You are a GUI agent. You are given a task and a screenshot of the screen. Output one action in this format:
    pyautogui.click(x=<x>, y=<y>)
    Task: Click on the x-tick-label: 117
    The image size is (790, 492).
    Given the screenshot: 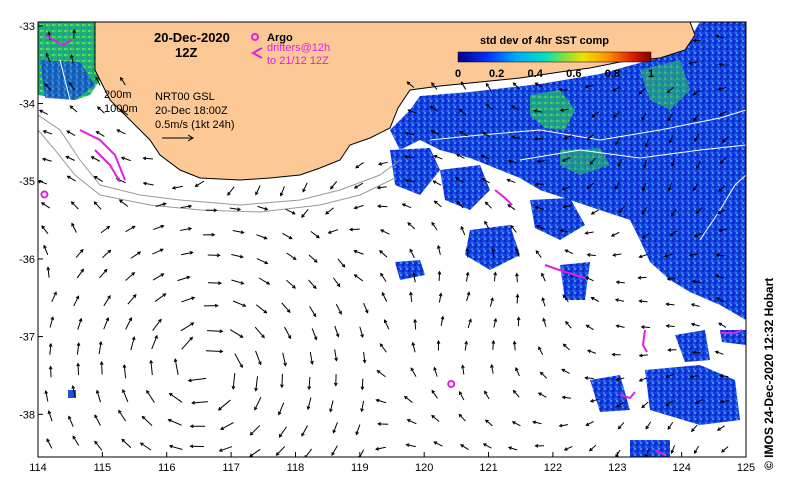 What is the action you would take?
    pyautogui.click(x=231, y=468)
    